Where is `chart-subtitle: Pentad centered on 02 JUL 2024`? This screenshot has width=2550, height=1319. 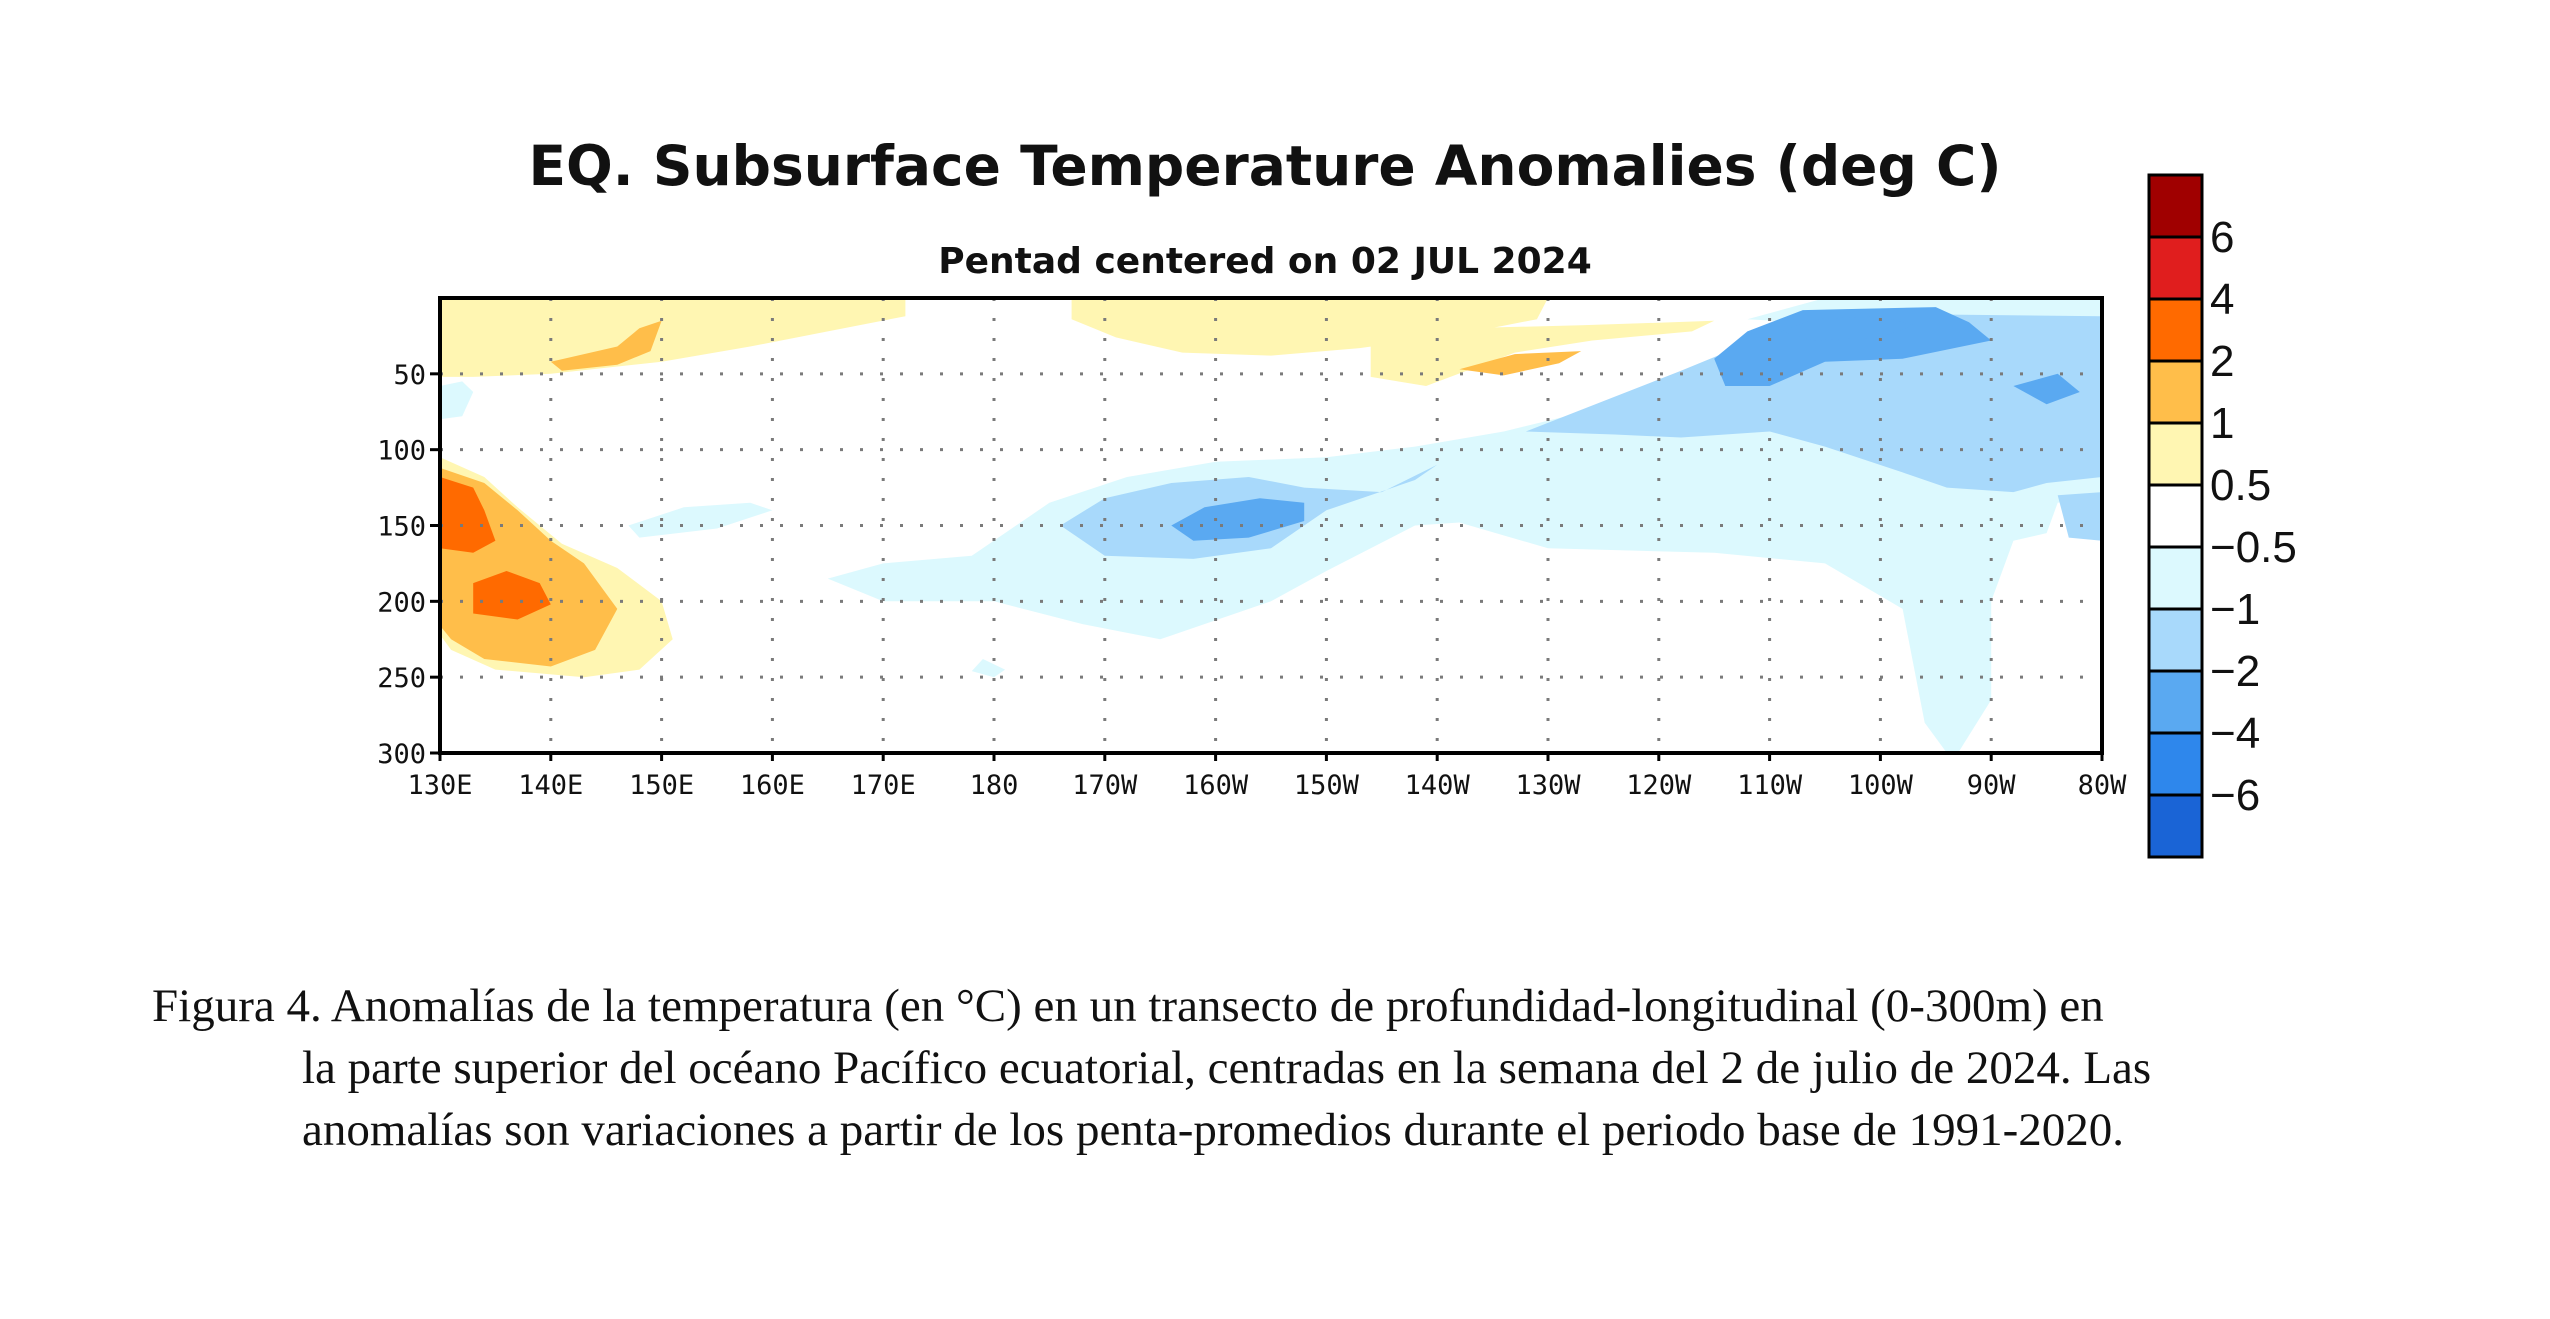
chart-subtitle: Pentad centered on 02 JUL 2024 is located at coordinates (1265, 261).